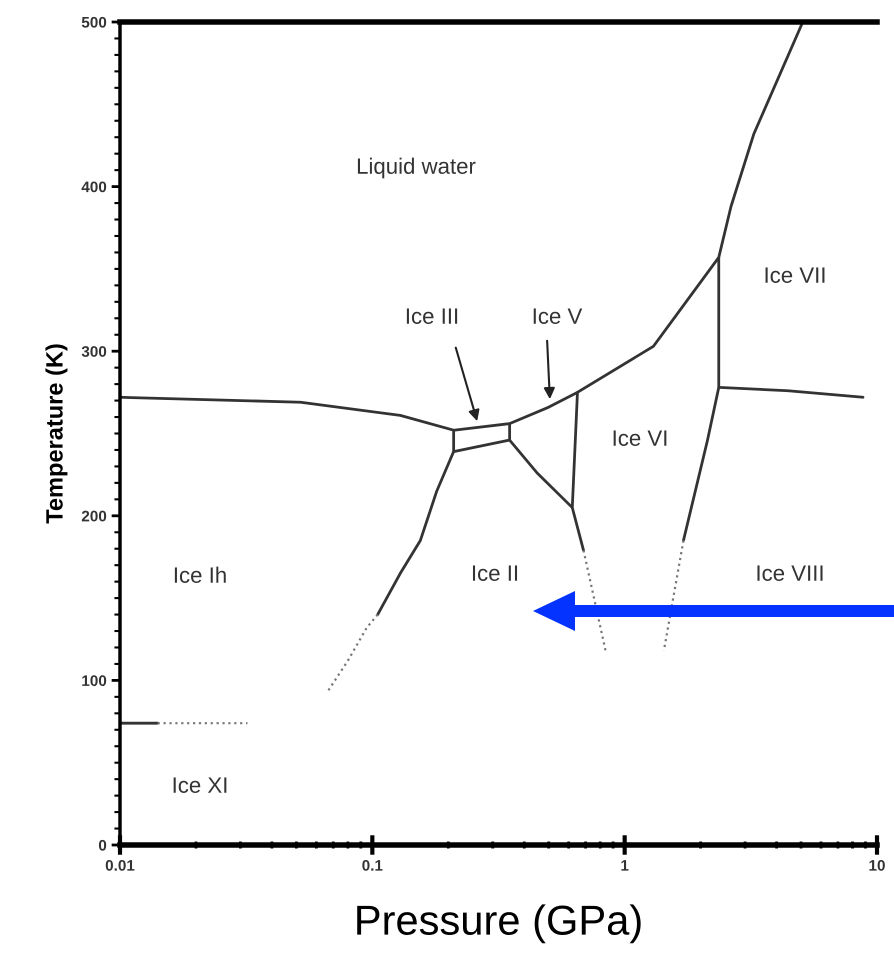 This screenshot has height=968, width=894. What do you see at coordinates (372, 865) in the screenshot?
I see `x-tick-label: 0.1` at bounding box center [372, 865].